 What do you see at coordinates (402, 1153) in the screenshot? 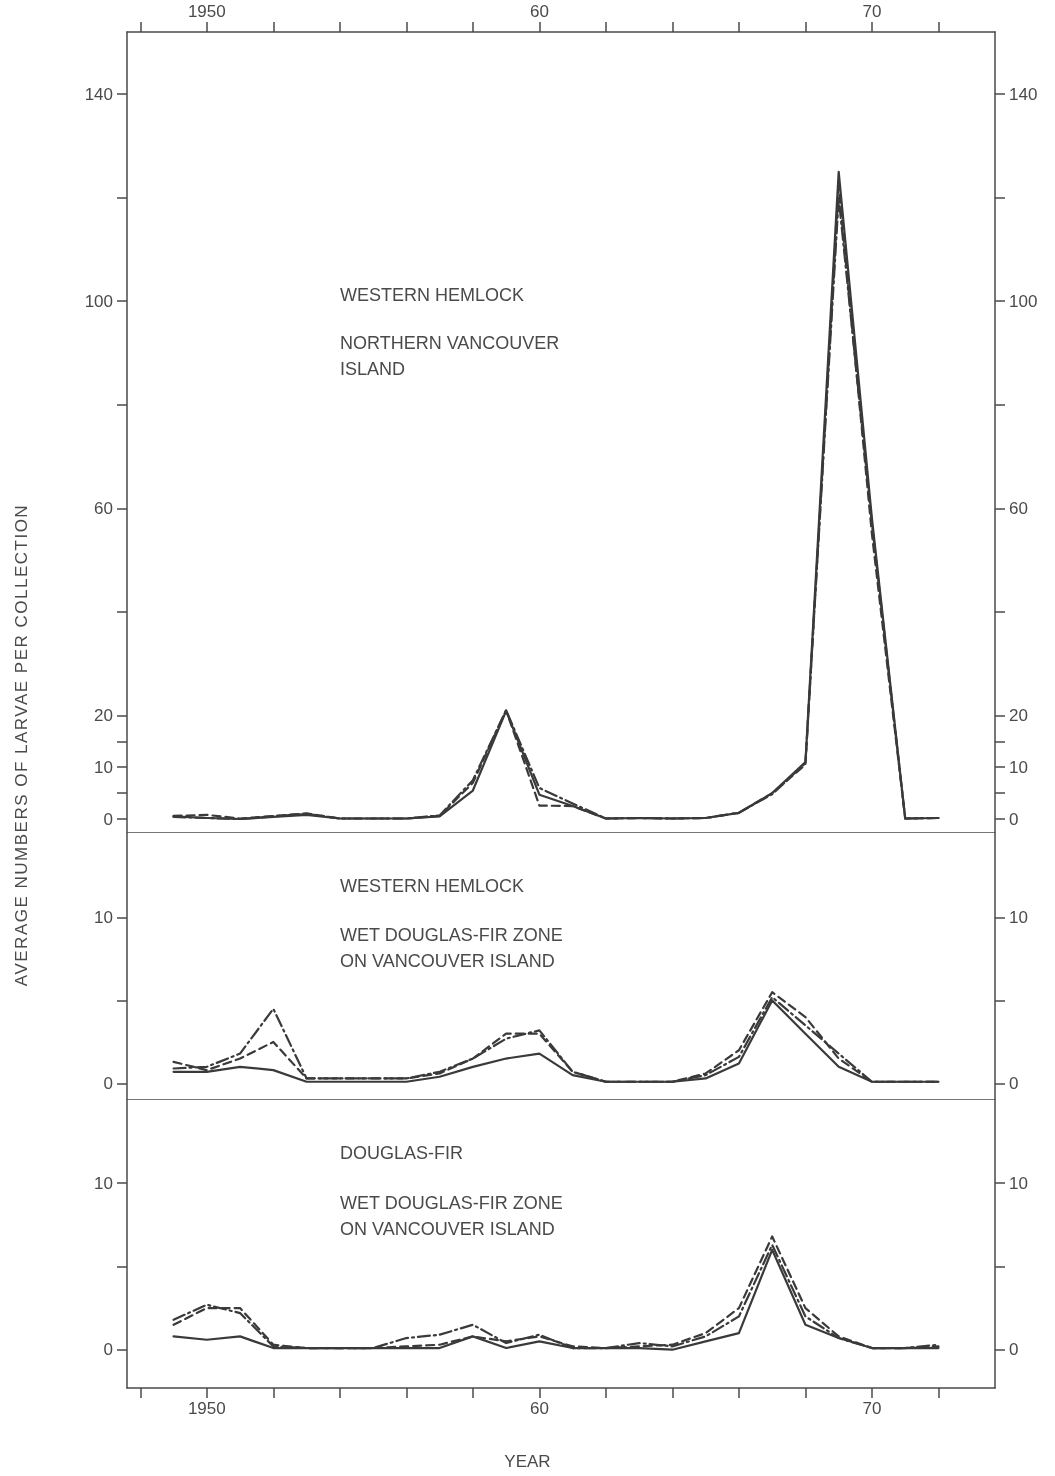
I see `annotation: DOUGLAS-FIR` at bounding box center [402, 1153].